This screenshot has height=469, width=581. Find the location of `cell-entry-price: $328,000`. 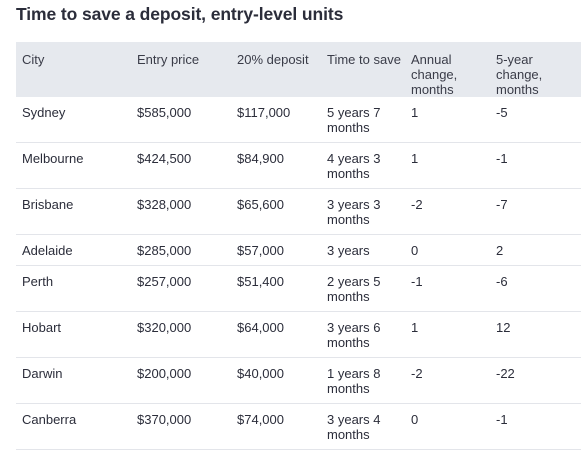

cell-entry-price: $328,000 is located at coordinates (181, 211).